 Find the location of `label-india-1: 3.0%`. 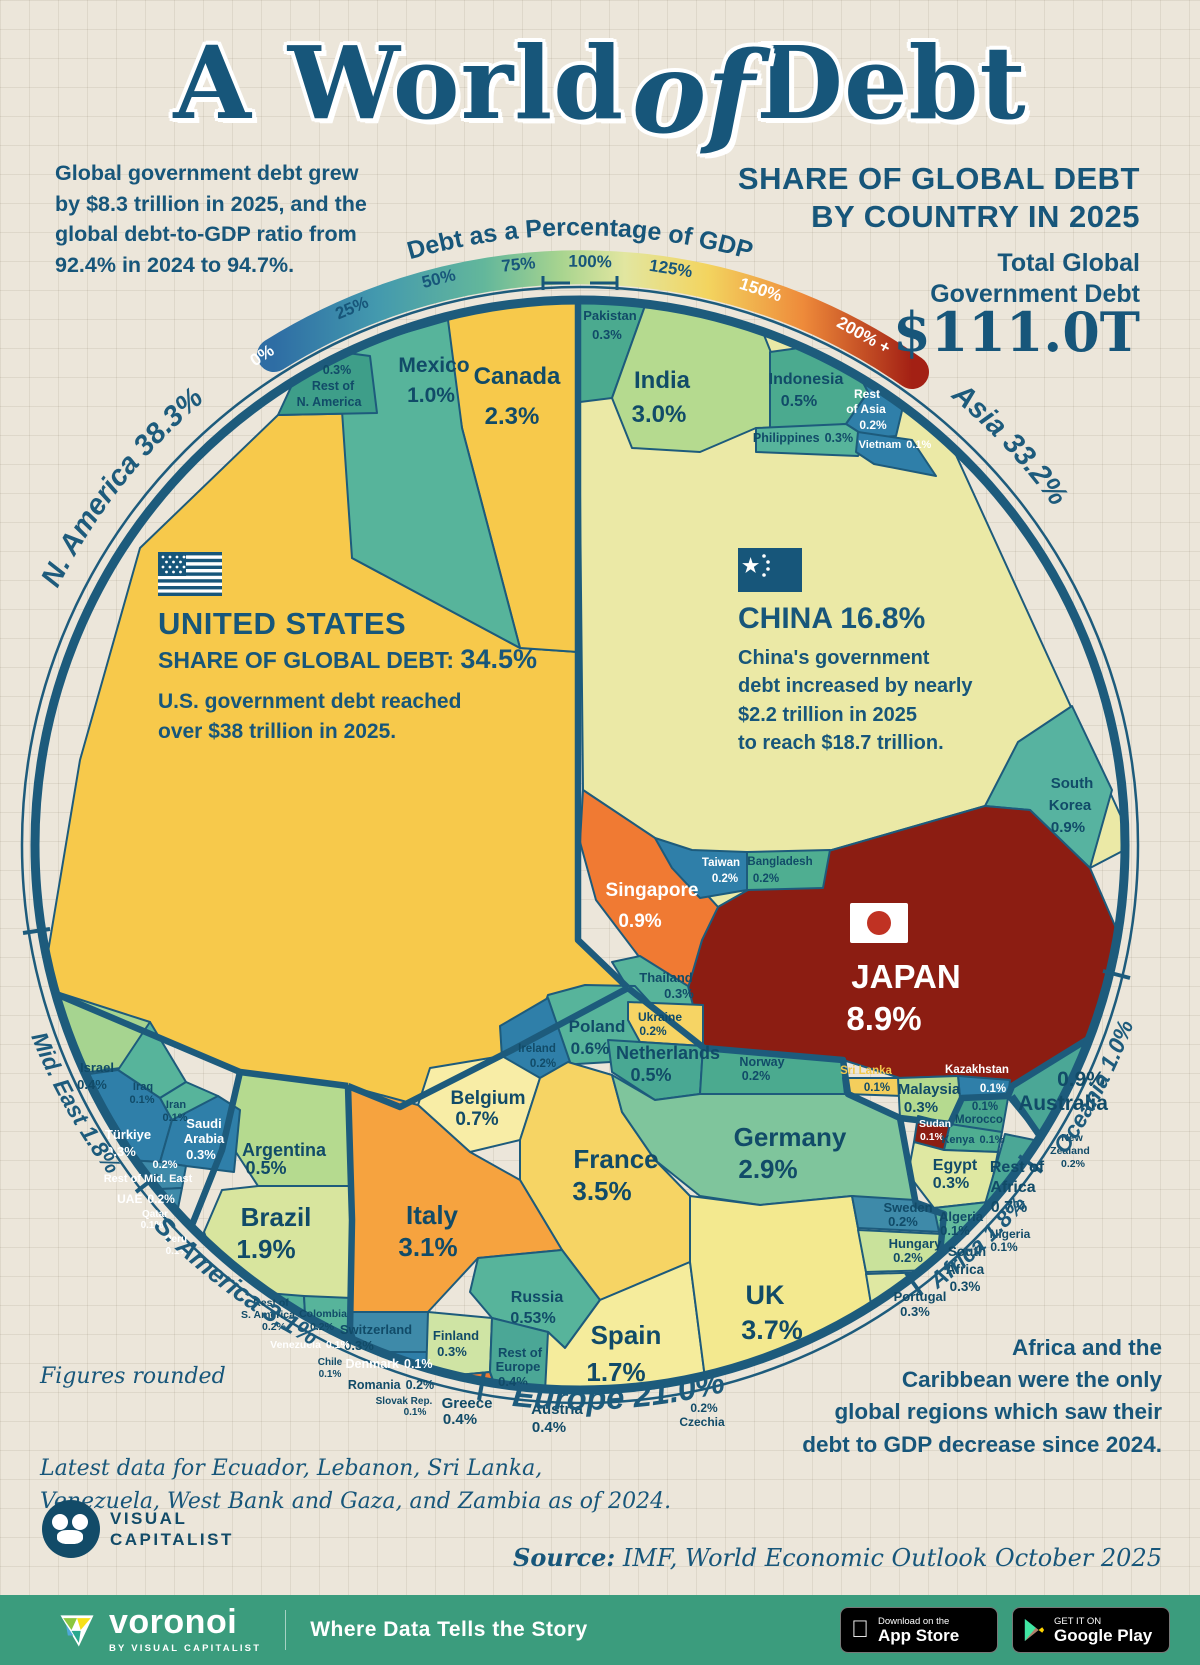

label-india-1: 3.0% is located at coordinates (659, 414).